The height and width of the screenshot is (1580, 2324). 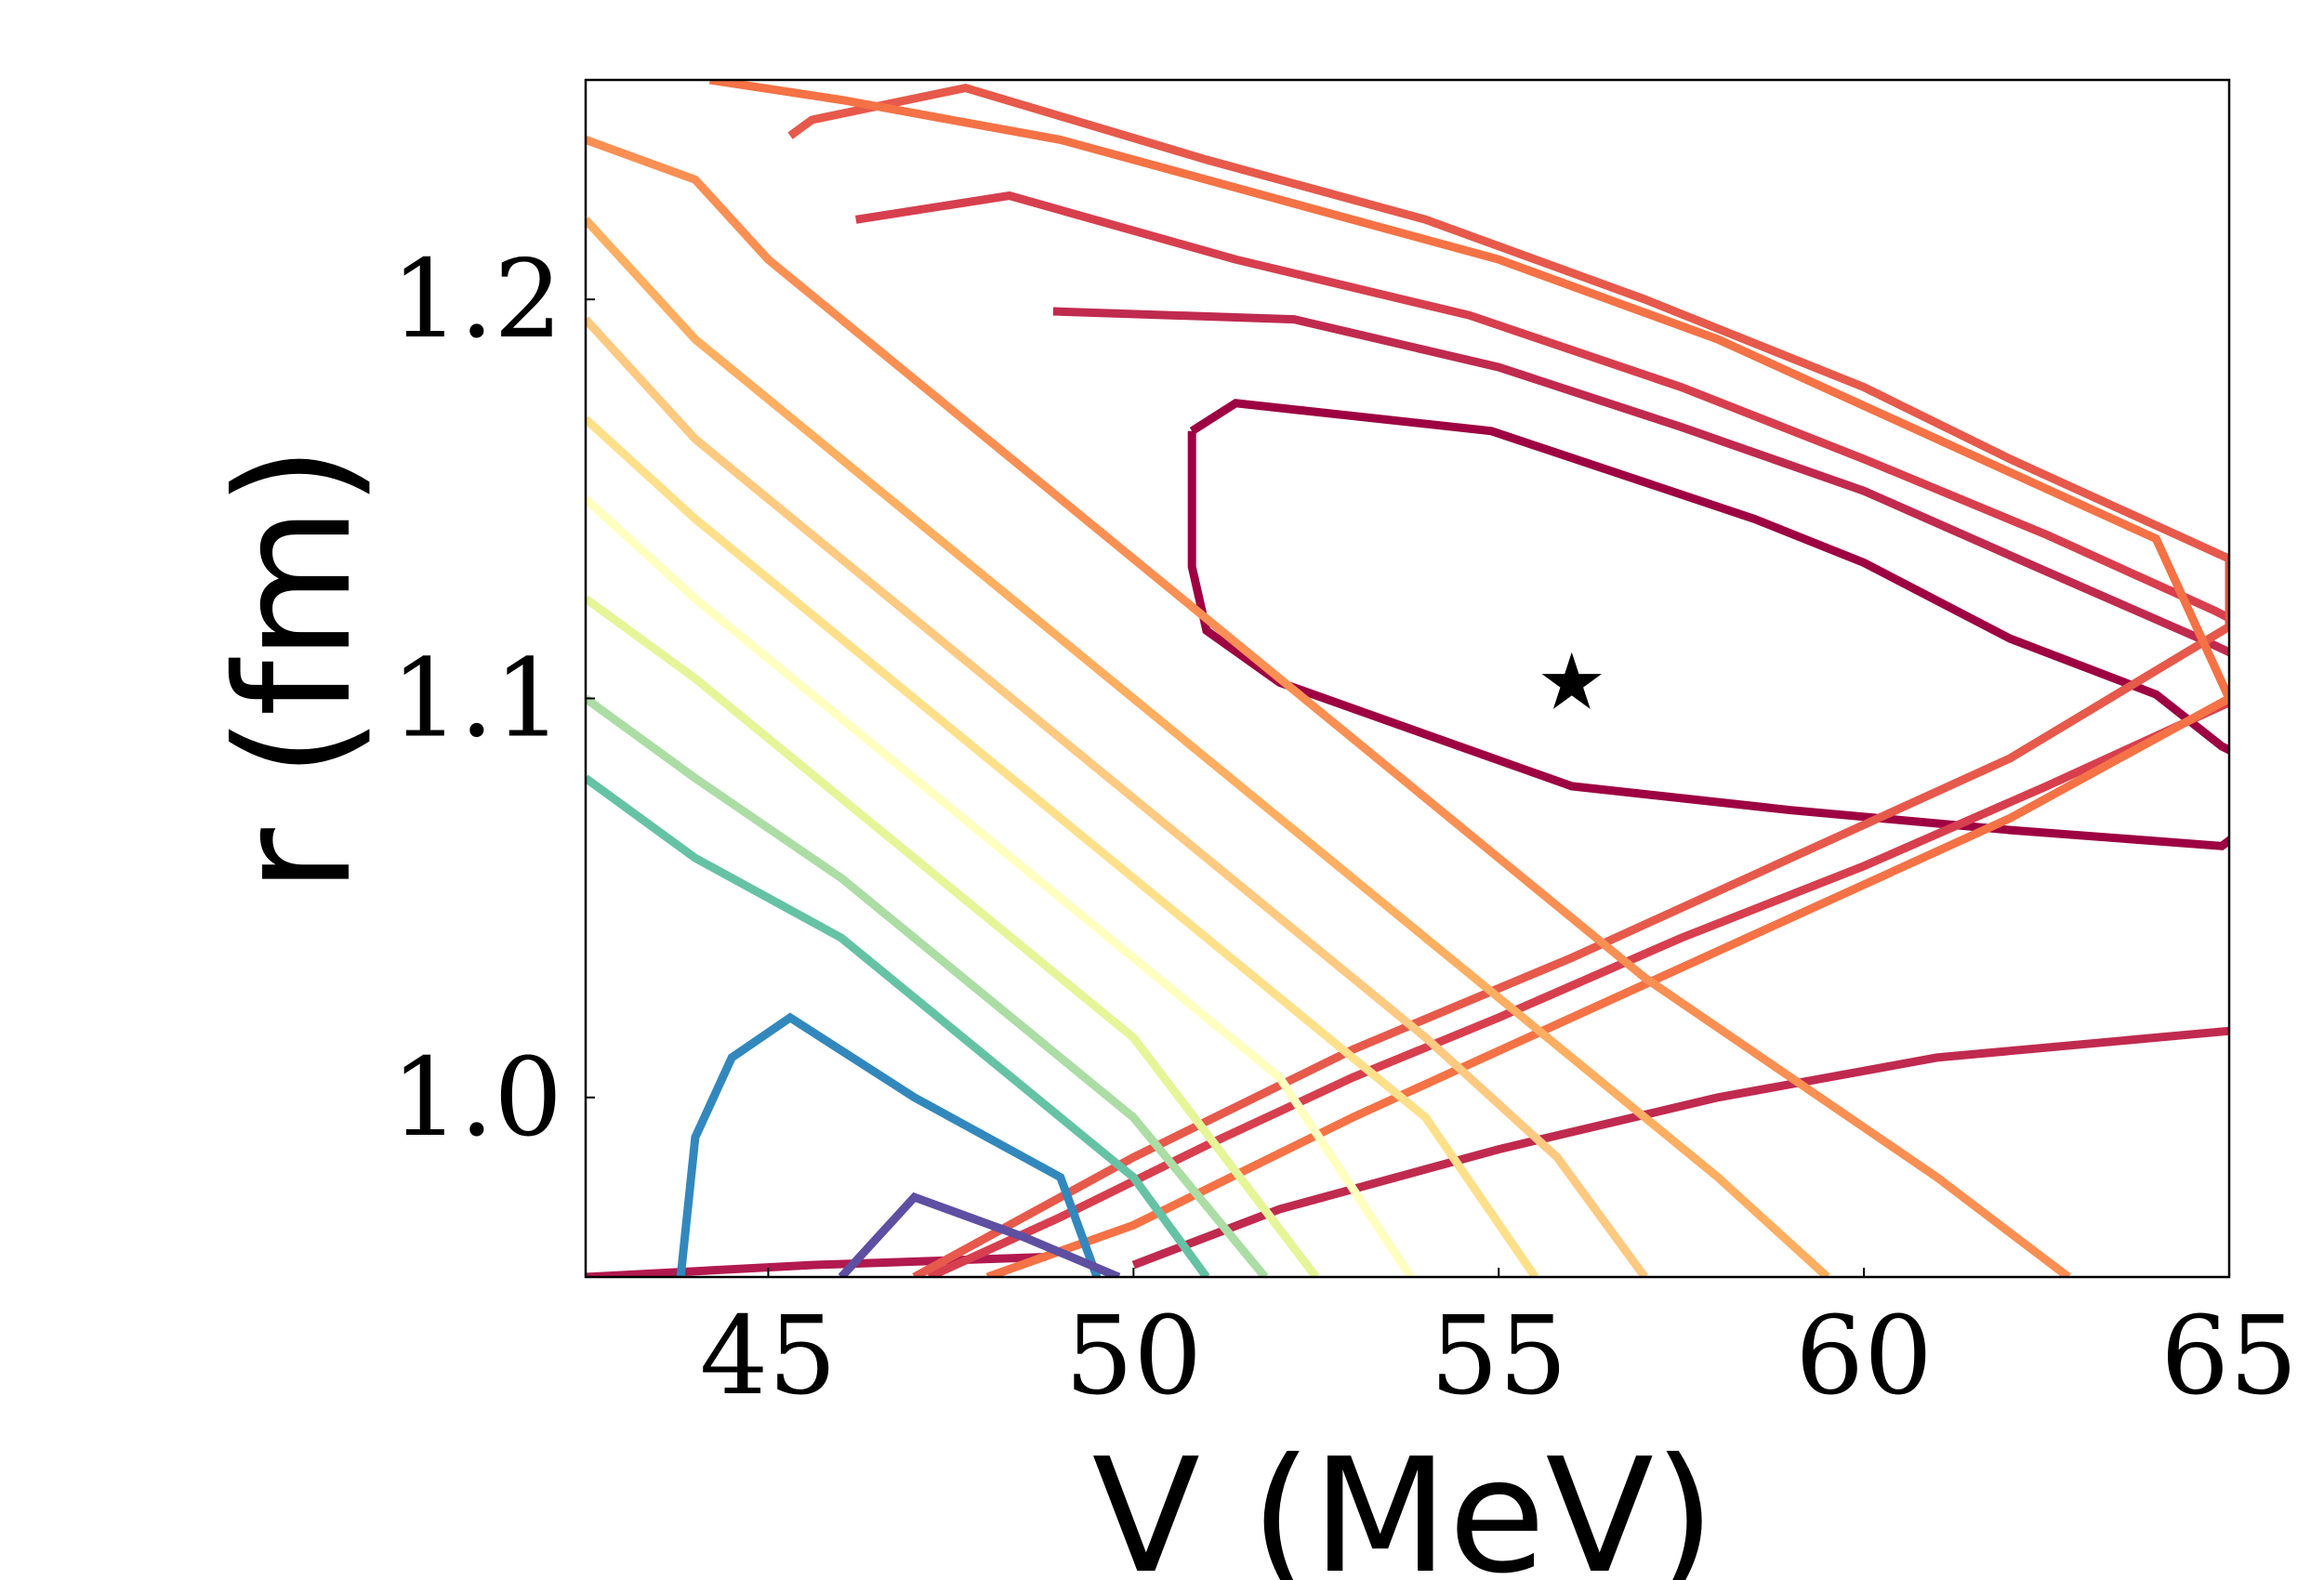 I want to click on x-axis-label: V (MeV), so click(x=1404, y=1502).